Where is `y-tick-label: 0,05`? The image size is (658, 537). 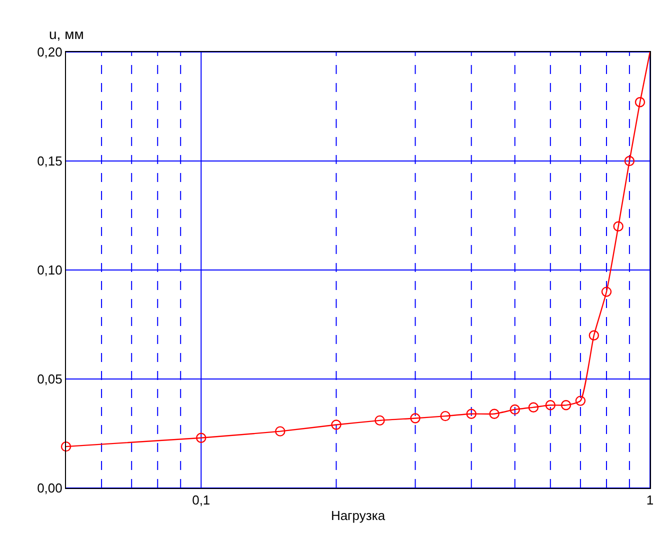 y-tick-label: 0,05 is located at coordinates (49, 379).